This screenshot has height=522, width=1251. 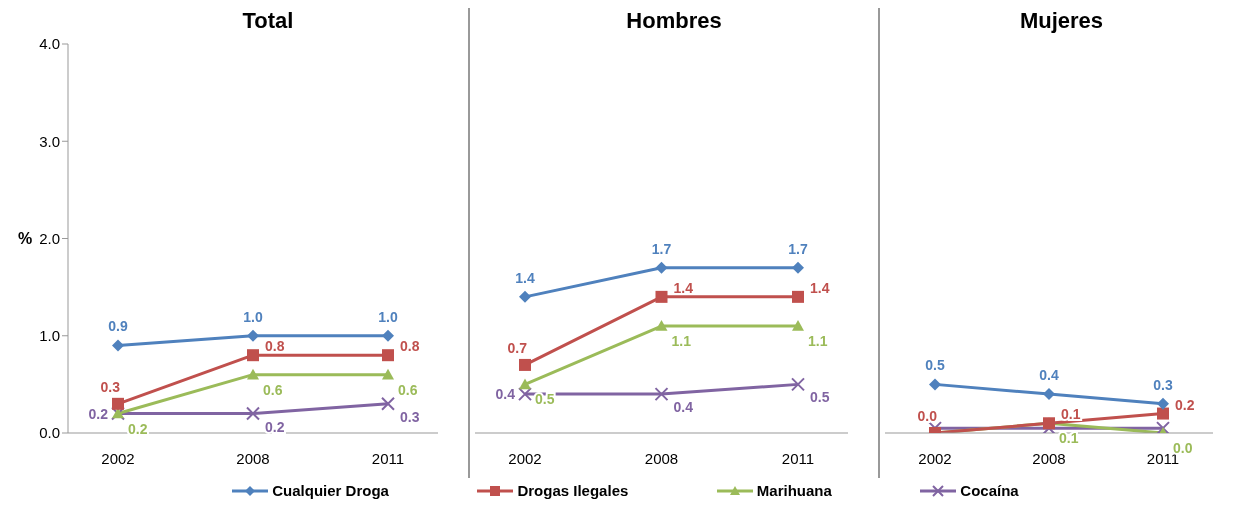 I want to click on y-tick-label: 2.0, so click(x=49, y=238).